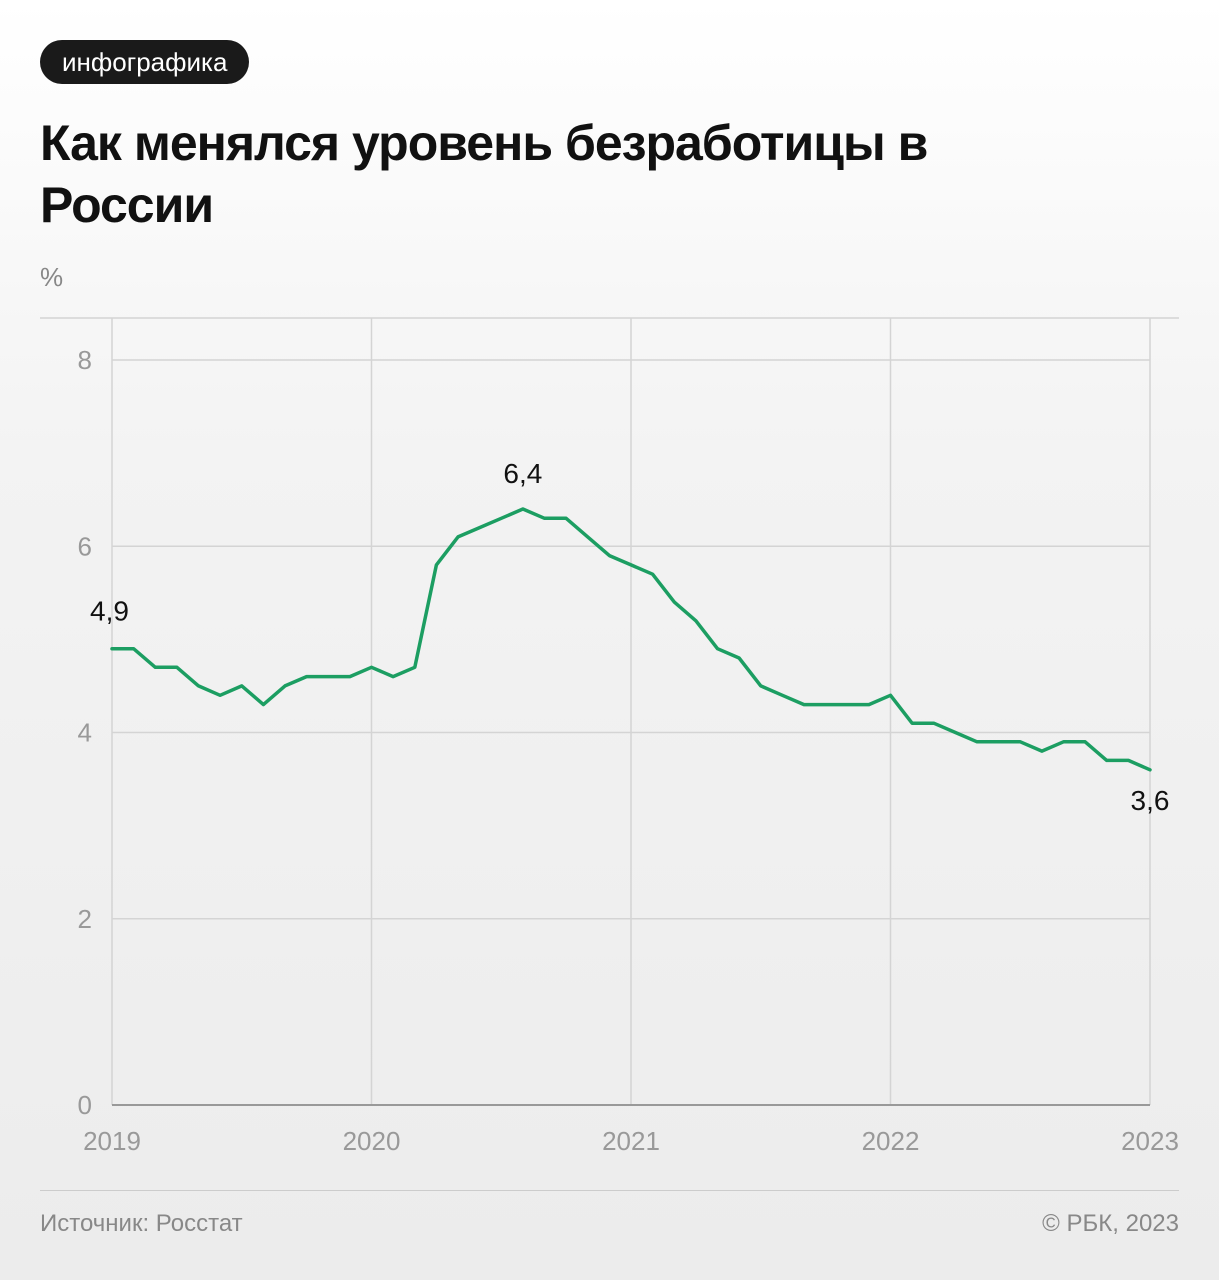  What do you see at coordinates (484, 174) in the screenshot?
I see `chart-title: Как менялся уровень безработицы в России` at bounding box center [484, 174].